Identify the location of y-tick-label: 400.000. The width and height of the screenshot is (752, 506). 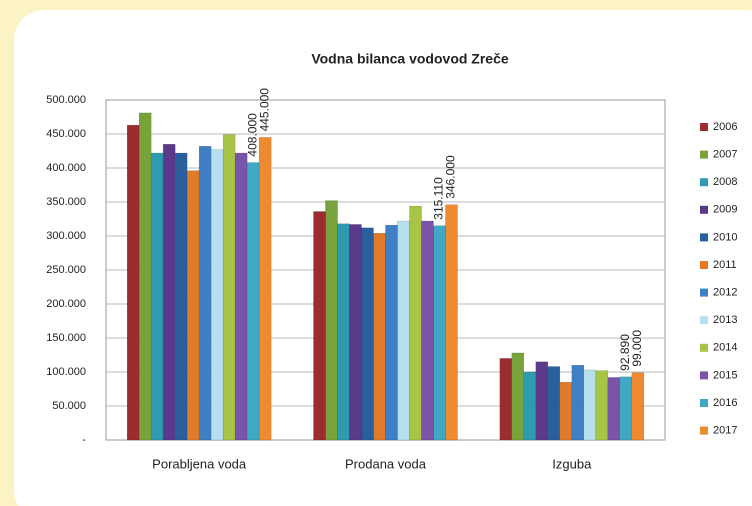
(66, 168).